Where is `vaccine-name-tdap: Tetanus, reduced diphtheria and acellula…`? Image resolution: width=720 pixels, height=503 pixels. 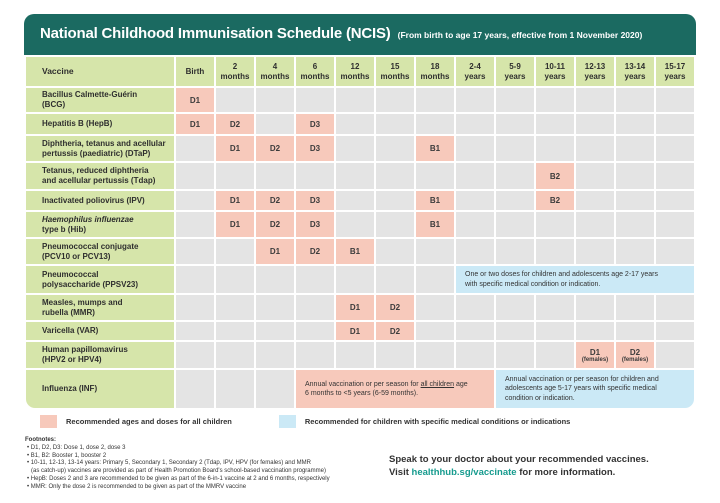
vaccine-name-tdap: Tetanus, reduced diphtheria and acellula… is located at coordinates (100, 176).